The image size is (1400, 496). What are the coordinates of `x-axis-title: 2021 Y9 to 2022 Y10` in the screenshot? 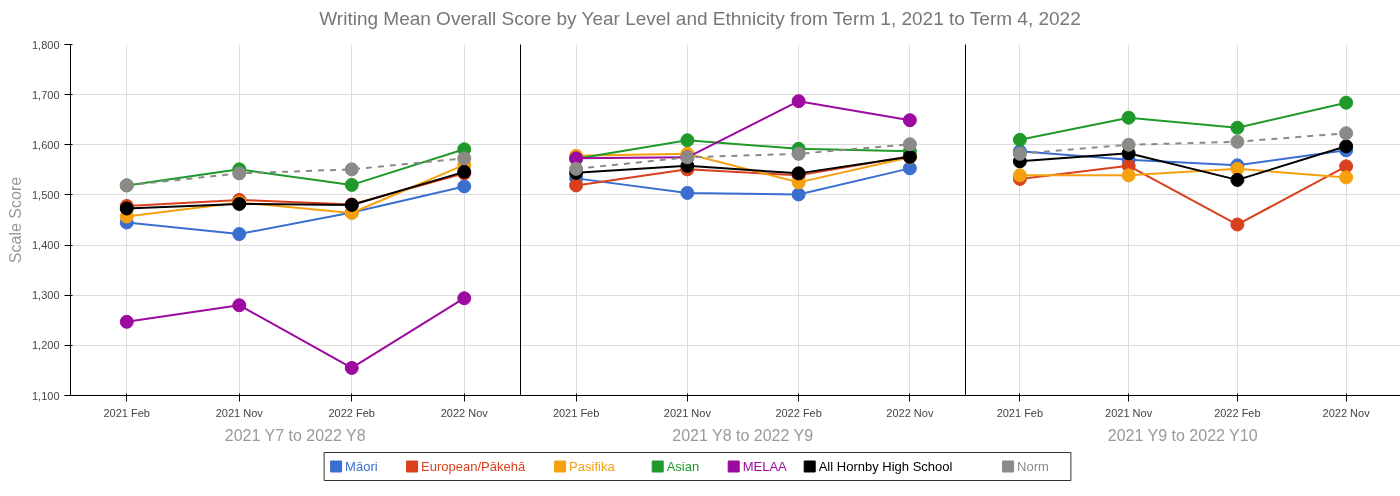 It's located at (1182, 435).